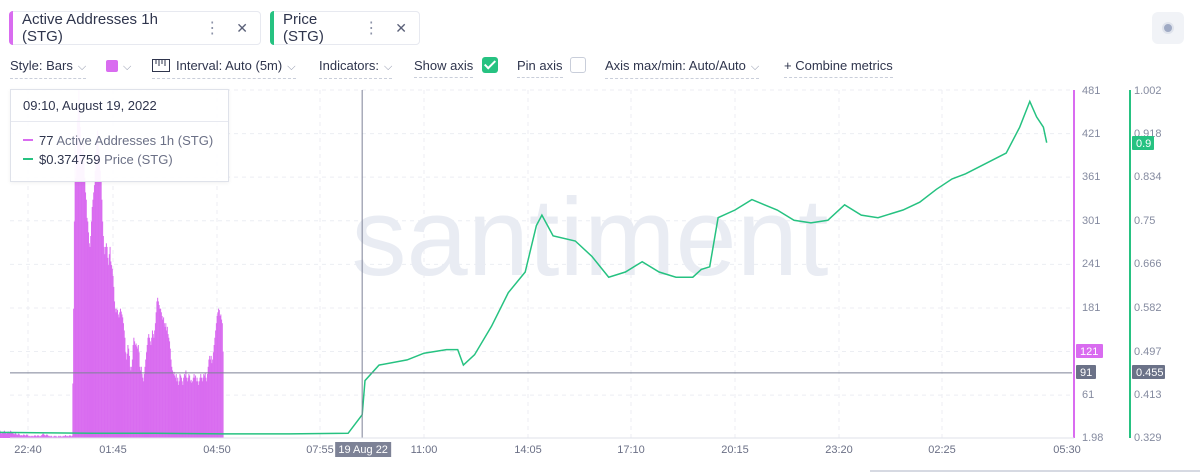 This screenshot has height=473, width=1200. What do you see at coordinates (28, 450) in the screenshot?
I see `x-axis-tick: 22:40` at bounding box center [28, 450].